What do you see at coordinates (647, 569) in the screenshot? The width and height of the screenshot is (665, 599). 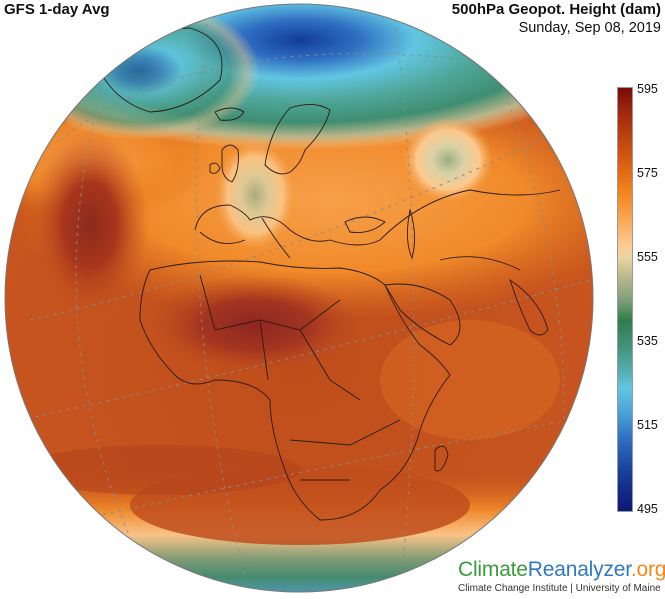 I see `brand-part-org: .org` at bounding box center [647, 569].